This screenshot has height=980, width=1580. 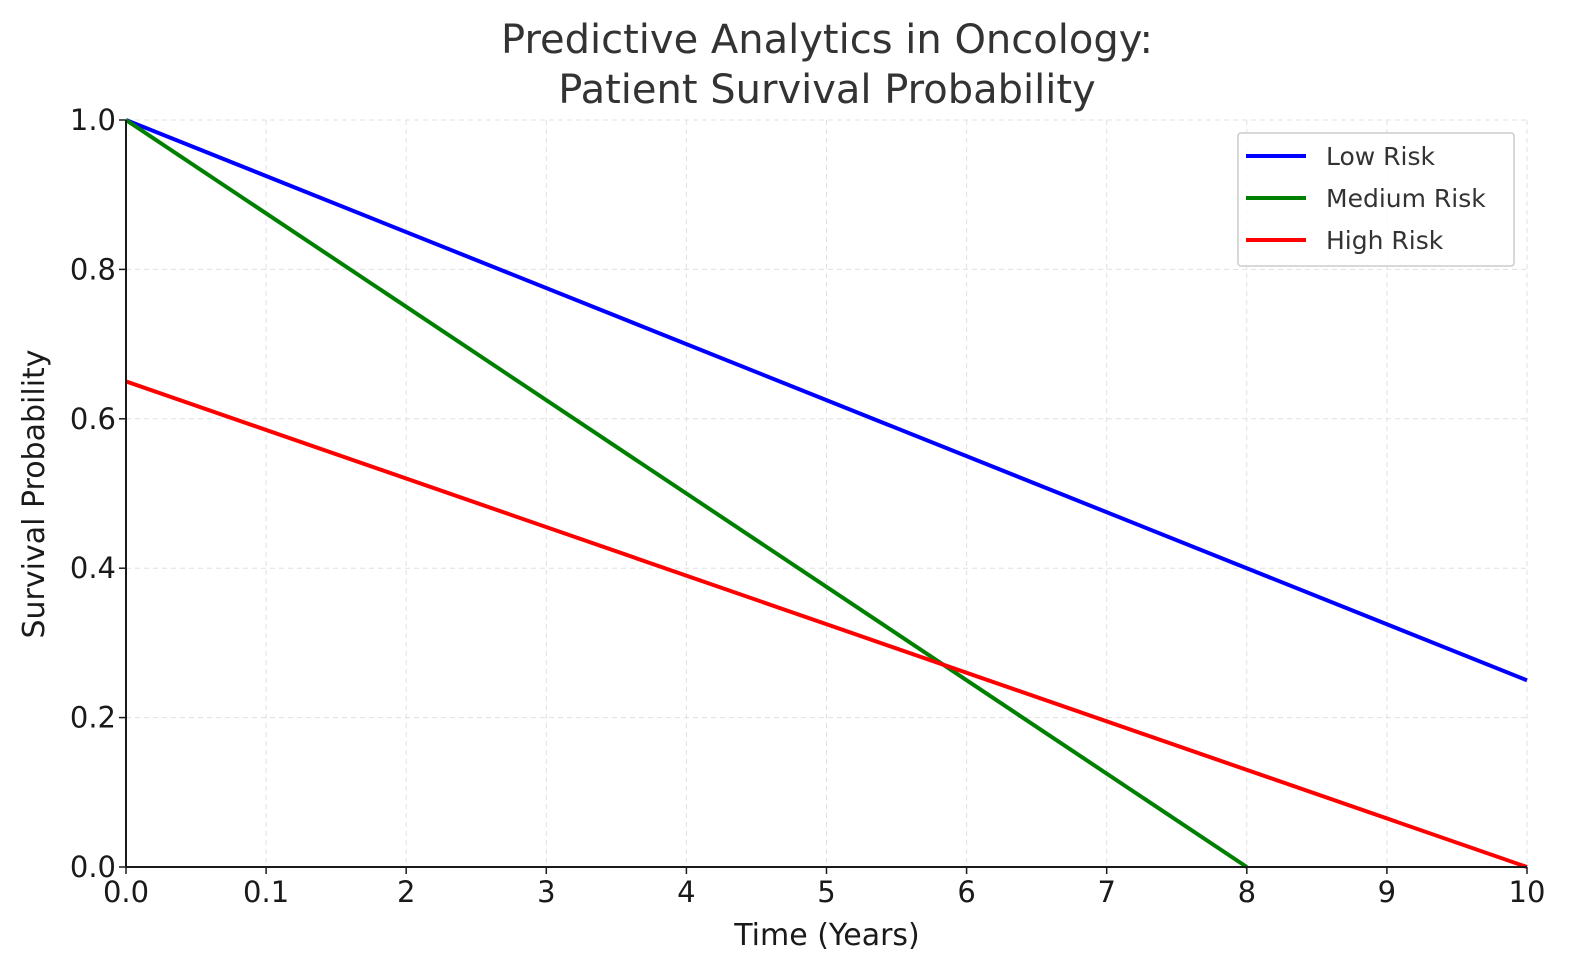 What do you see at coordinates (827, 40) in the screenshot?
I see `chart-title-line-1: Predictive Analytics in Oncology:` at bounding box center [827, 40].